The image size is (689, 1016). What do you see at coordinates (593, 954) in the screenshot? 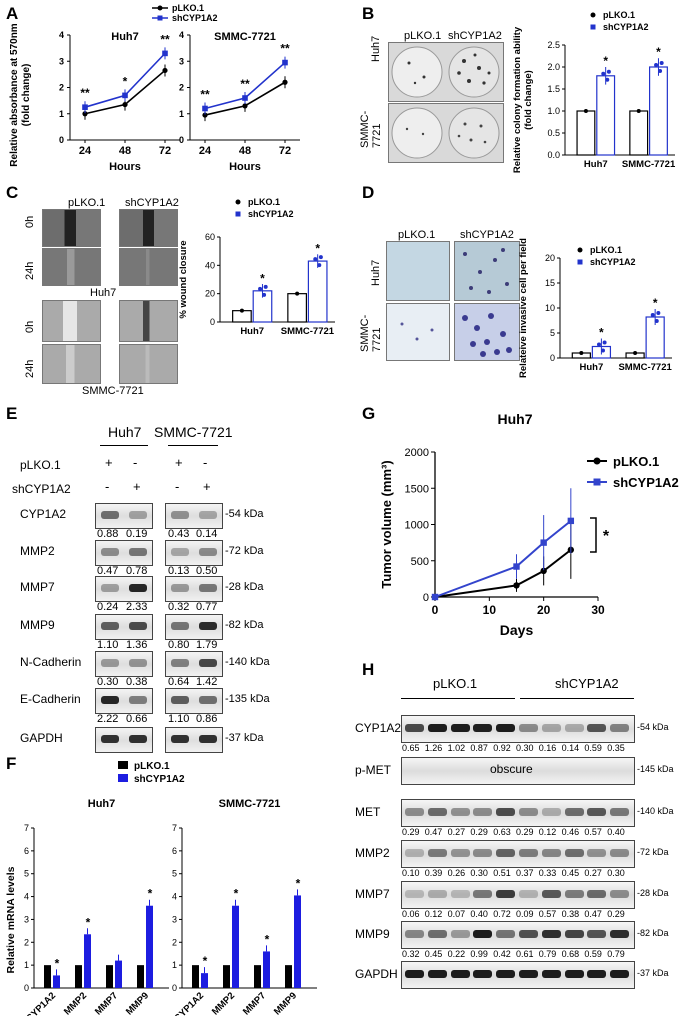
I see `h-quant-value: 0.59` at bounding box center [593, 954].